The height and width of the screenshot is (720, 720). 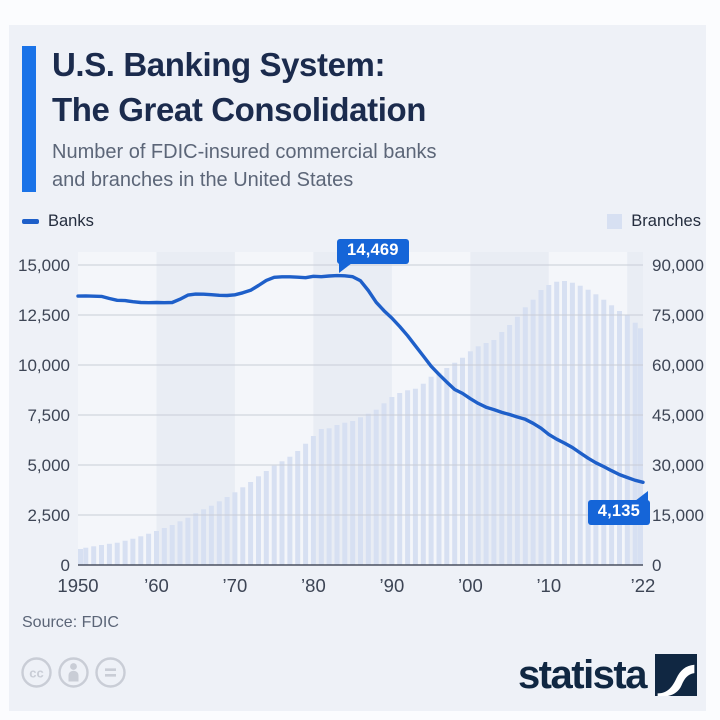 What do you see at coordinates (373, 250) in the screenshot?
I see `banks-peak-value: 14,469` at bounding box center [373, 250].